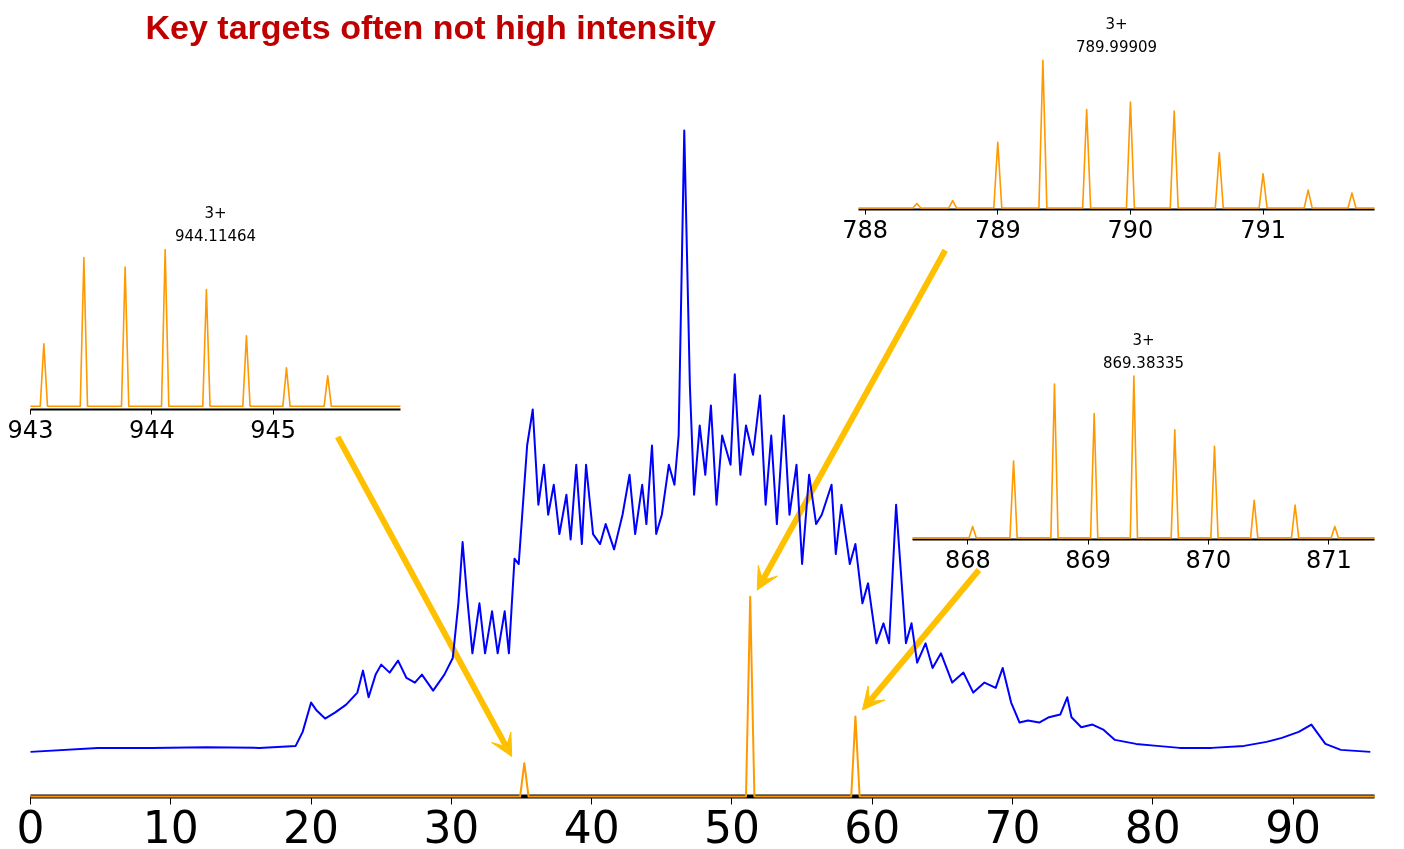 The width and height of the screenshot is (1404, 849). I want to click on x-tick-label: 80, so click(1152, 825).